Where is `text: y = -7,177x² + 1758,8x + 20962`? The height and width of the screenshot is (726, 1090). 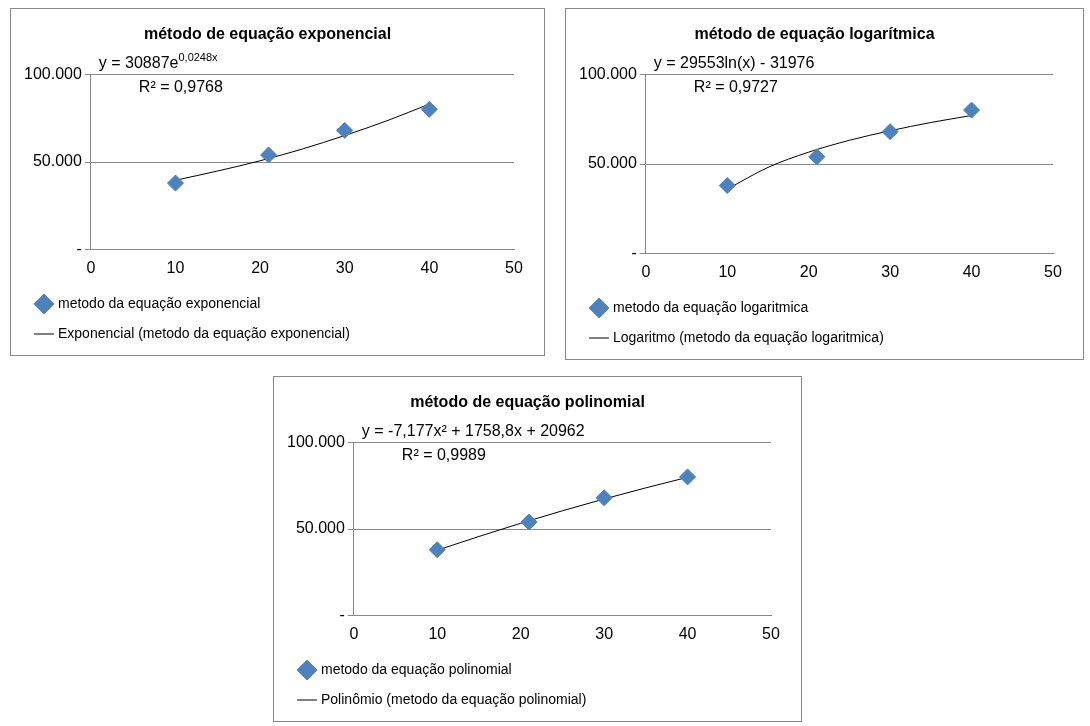 text: y = -7,177x² + 1758,8x + 20962 is located at coordinates (473, 431).